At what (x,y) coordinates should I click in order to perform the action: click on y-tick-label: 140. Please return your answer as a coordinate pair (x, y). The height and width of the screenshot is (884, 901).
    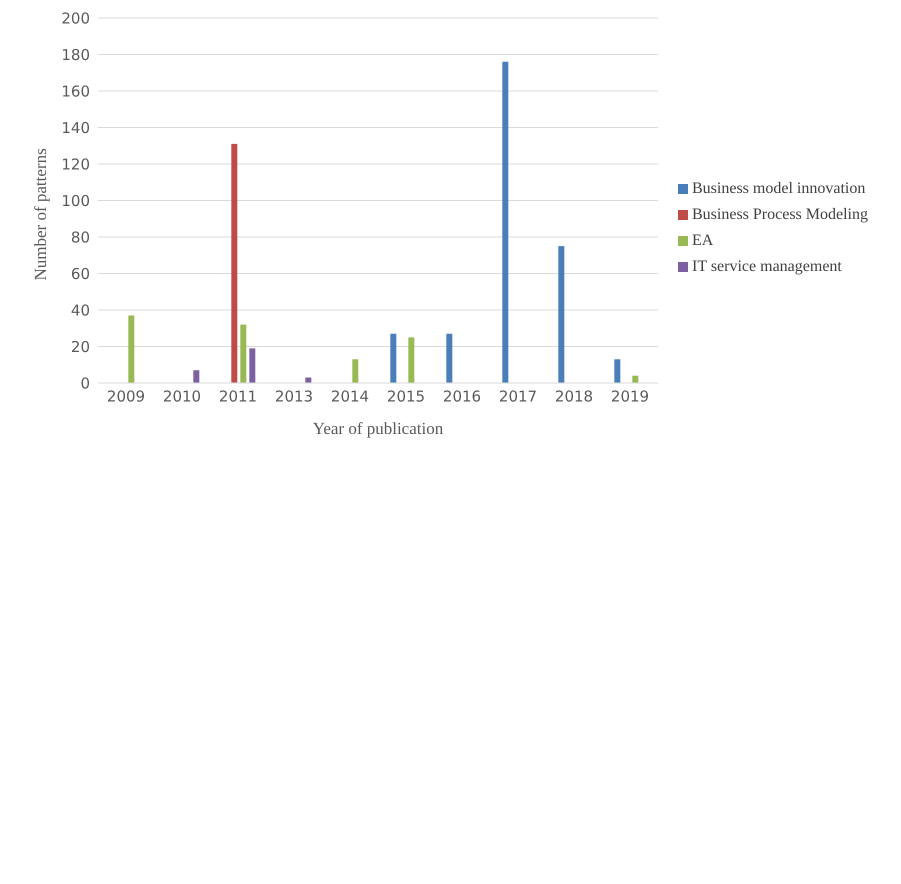
    Looking at the image, I should click on (75, 127).